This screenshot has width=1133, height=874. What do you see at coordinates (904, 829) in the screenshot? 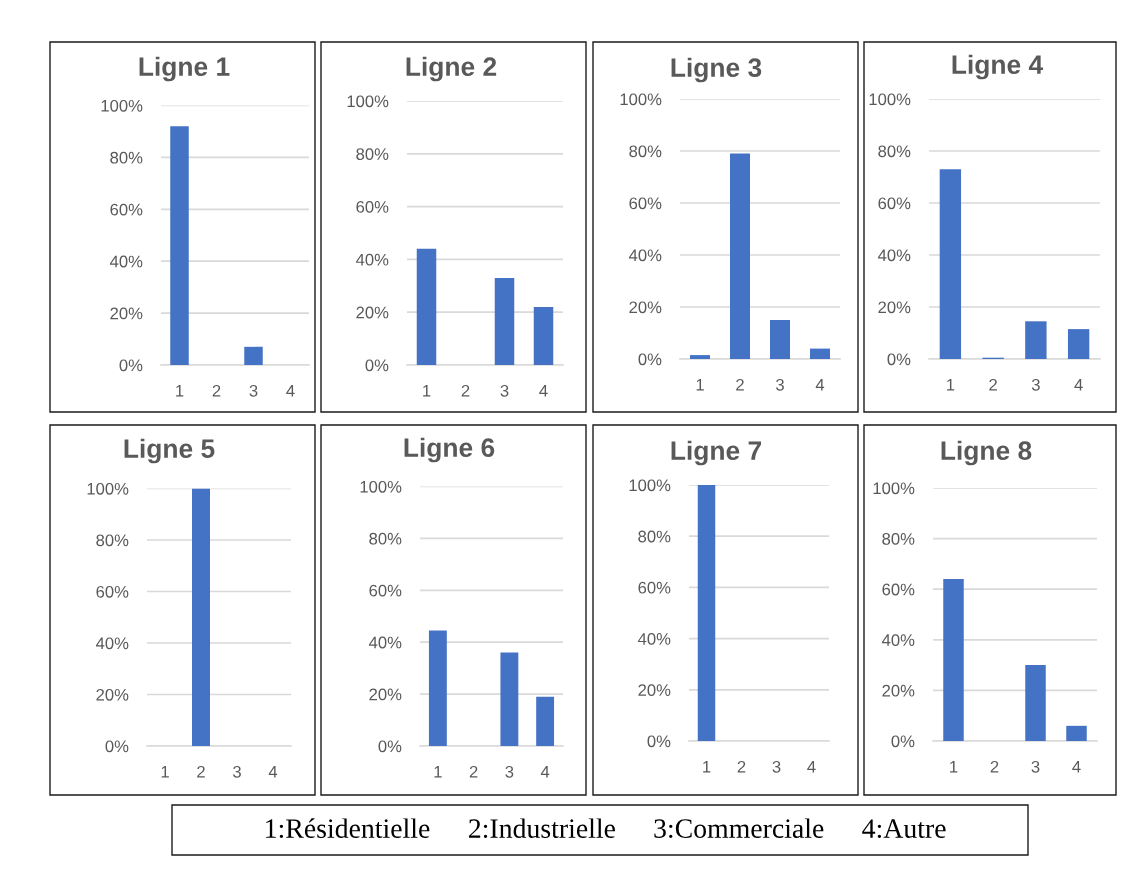
I see `text: 4:Autre` at bounding box center [904, 829].